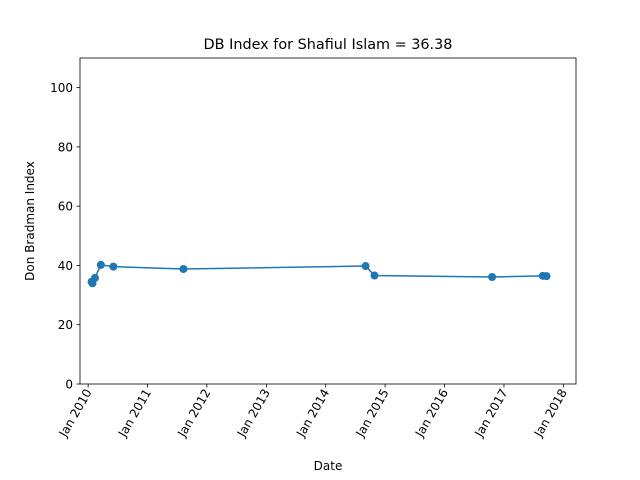 This screenshot has height=480, width=640. I want to click on y-tick-label: 60, so click(65, 207).